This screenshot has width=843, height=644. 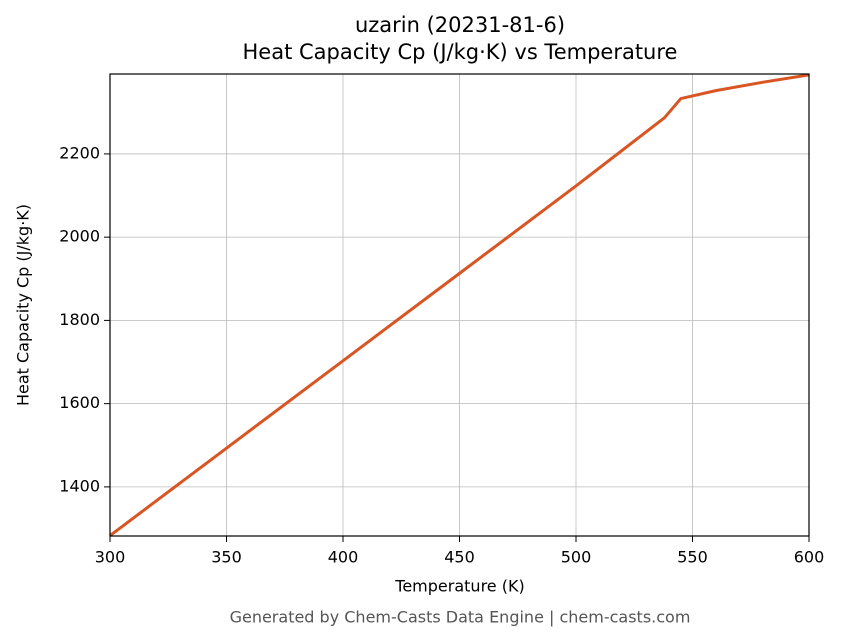 What do you see at coordinates (79, 319) in the screenshot?
I see `y-tick-label: 1800` at bounding box center [79, 319].